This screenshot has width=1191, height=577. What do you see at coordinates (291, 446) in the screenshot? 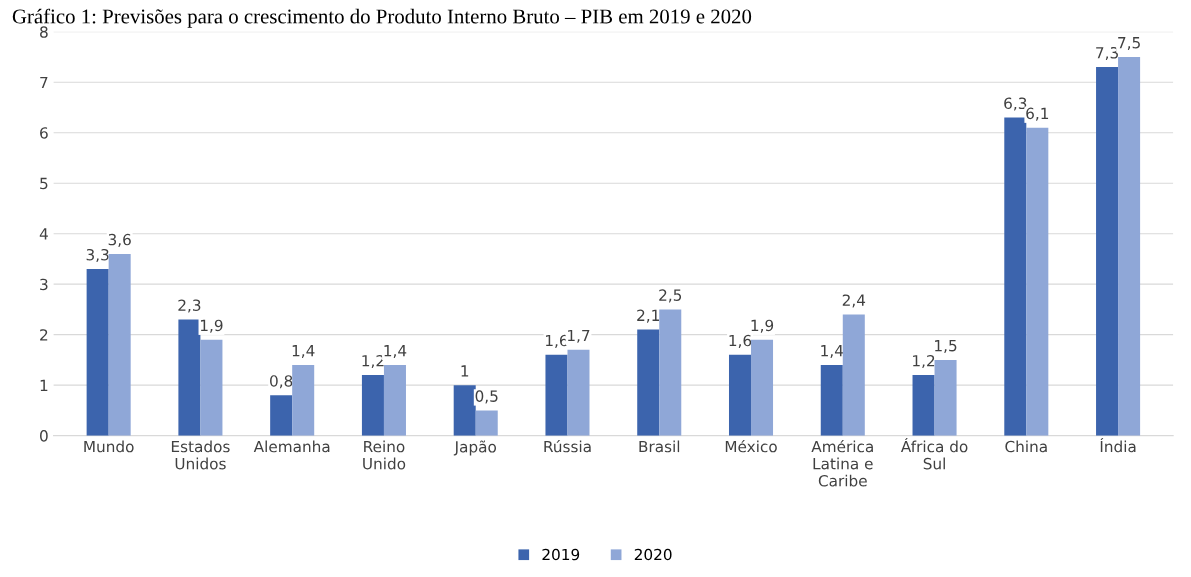
I see `x-tick-label: Alemanha` at bounding box center [291, 446].